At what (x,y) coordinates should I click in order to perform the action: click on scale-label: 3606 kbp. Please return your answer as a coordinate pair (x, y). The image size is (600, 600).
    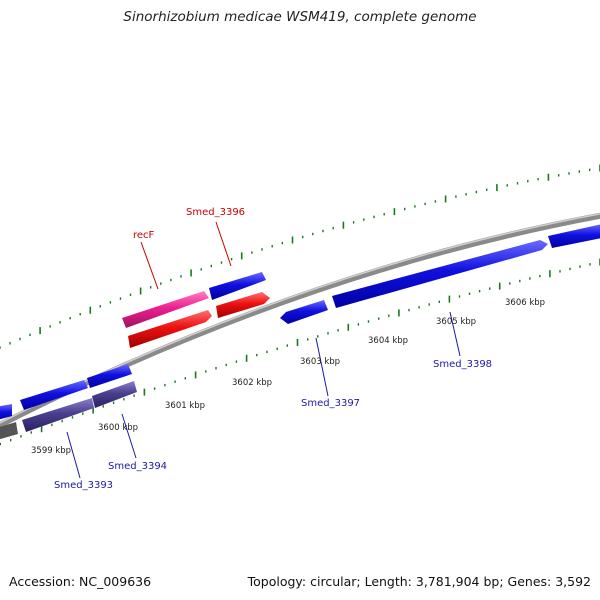
    Looking at the image, I should click on (525, 303).